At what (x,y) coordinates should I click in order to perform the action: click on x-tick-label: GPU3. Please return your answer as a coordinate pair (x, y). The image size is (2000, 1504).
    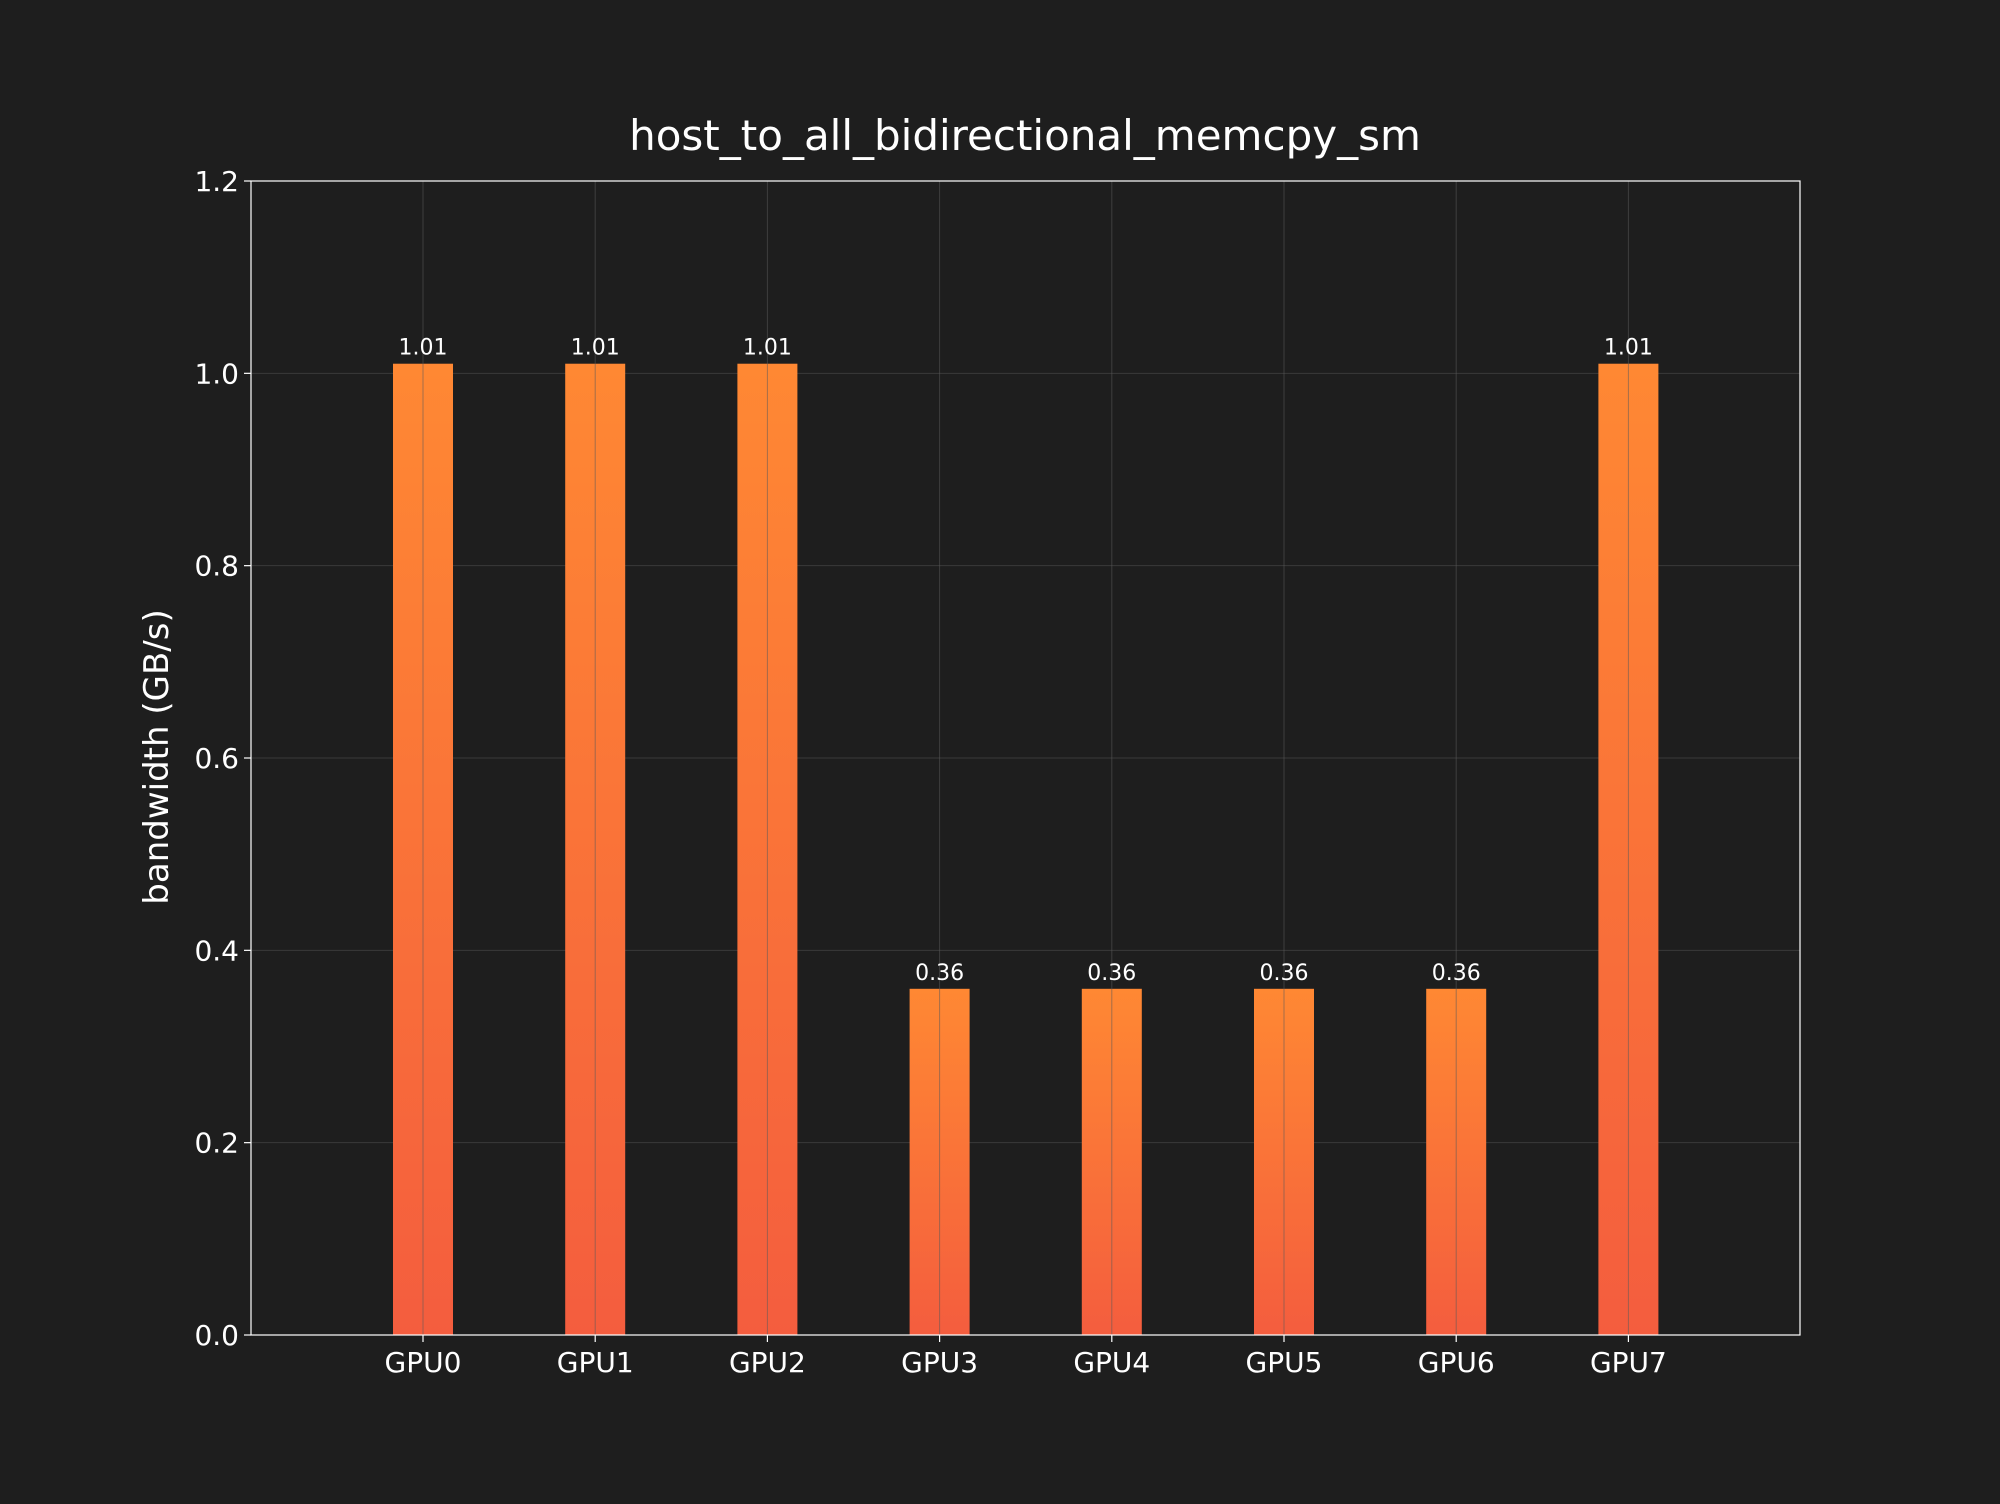
    Looking at the image, I should click on (939, 1362).